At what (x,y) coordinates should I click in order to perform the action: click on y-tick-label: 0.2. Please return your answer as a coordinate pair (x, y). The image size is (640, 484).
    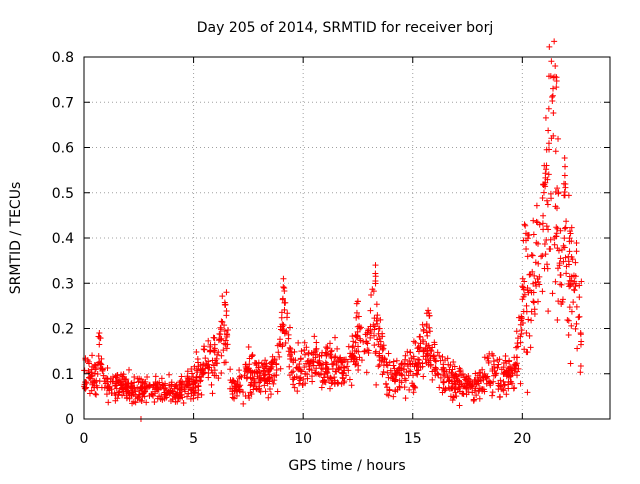
    Looking at the image, I should click on (63, 330).